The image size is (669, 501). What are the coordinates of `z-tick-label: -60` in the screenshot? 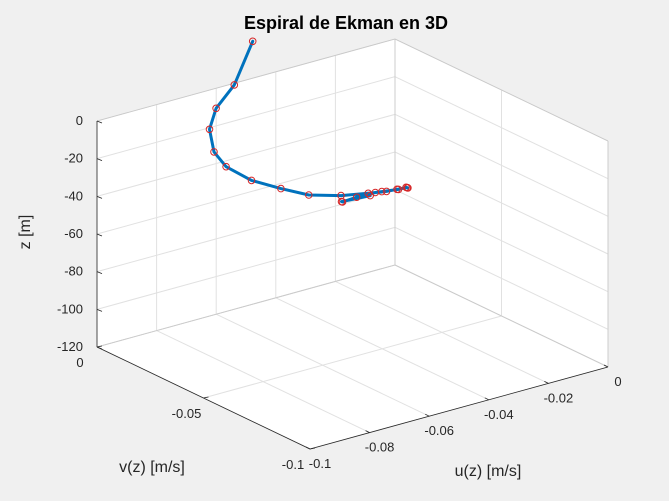 It's located at (73, 233).